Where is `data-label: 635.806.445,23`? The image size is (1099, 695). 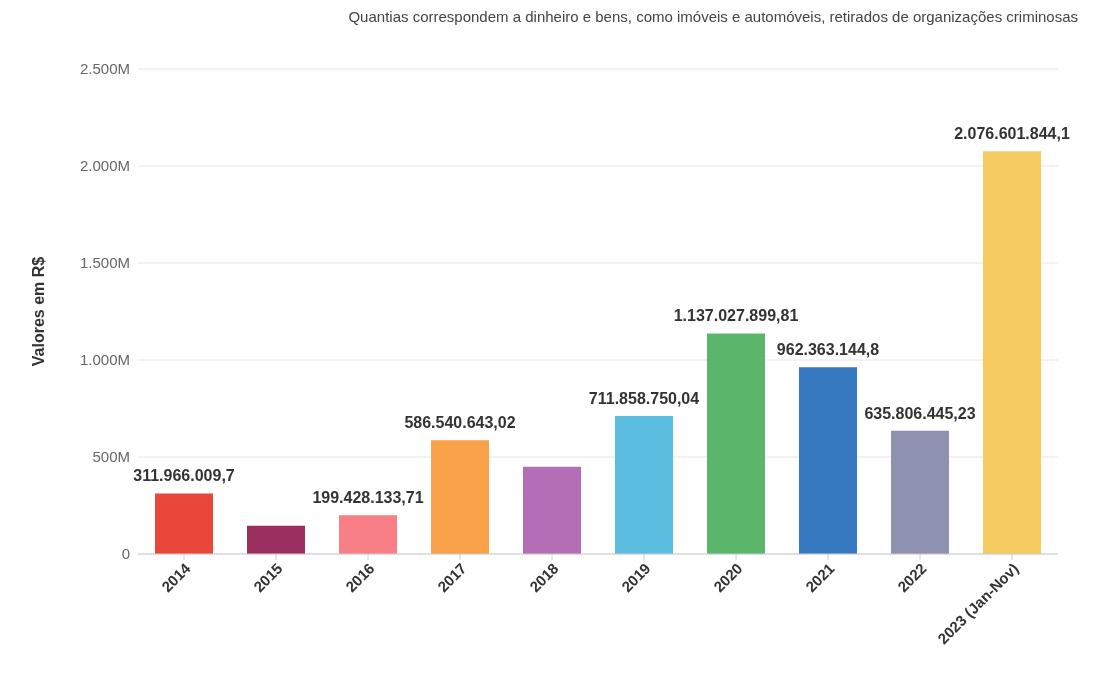 data-label: 635.806.445,23 is located at coordinates (920, 413).